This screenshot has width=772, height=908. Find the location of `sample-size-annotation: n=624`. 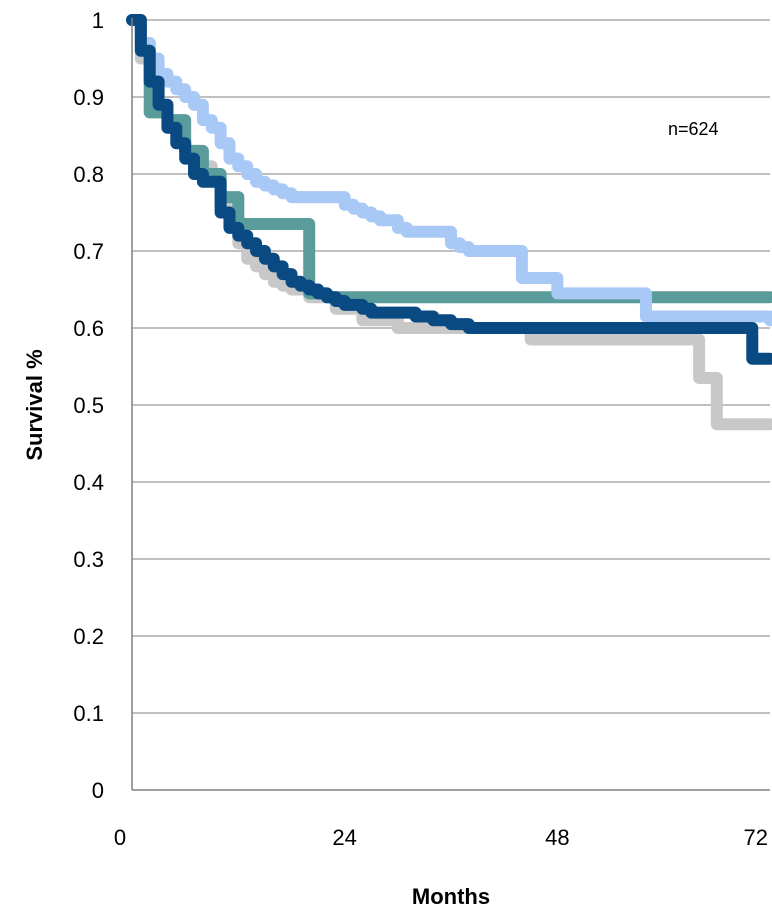

sample-size-annotation: n=624 is located at coordinates (693, 129).